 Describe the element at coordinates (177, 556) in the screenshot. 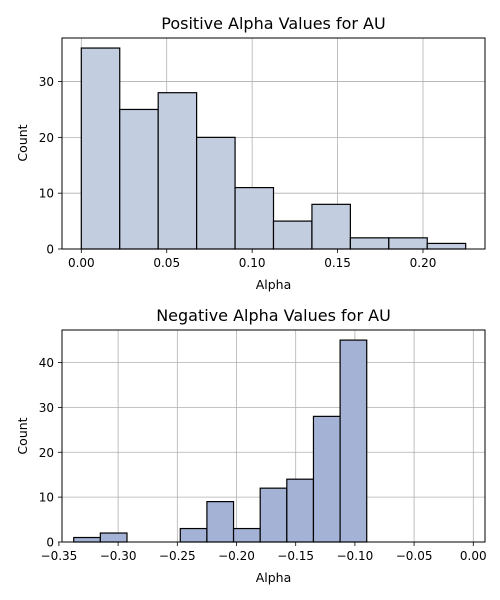

I see `x-tick-label: −0.25` at that location.